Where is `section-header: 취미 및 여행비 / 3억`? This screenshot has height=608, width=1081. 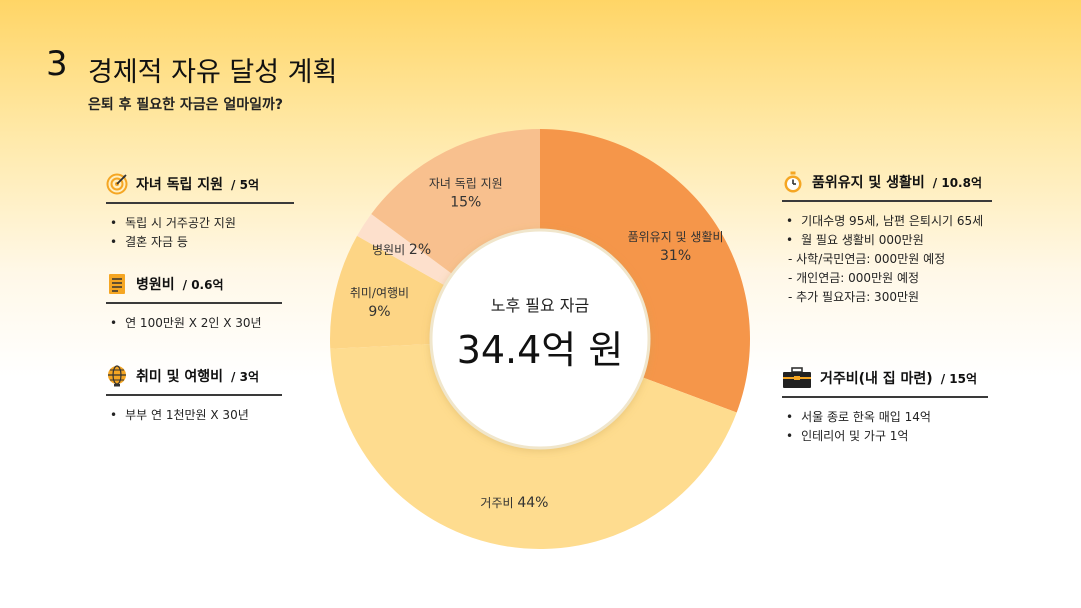
section-header: 취미 및 여행비 / 3억 is located at coordinates (194, 379).